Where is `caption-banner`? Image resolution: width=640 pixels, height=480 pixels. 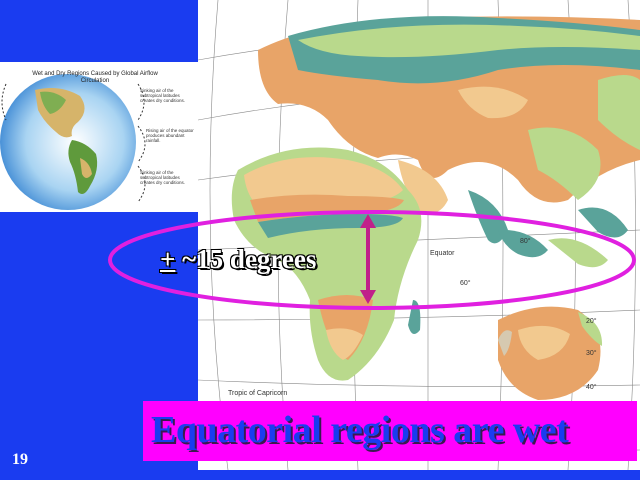 caption-banner is located at coordinates (390, 431).